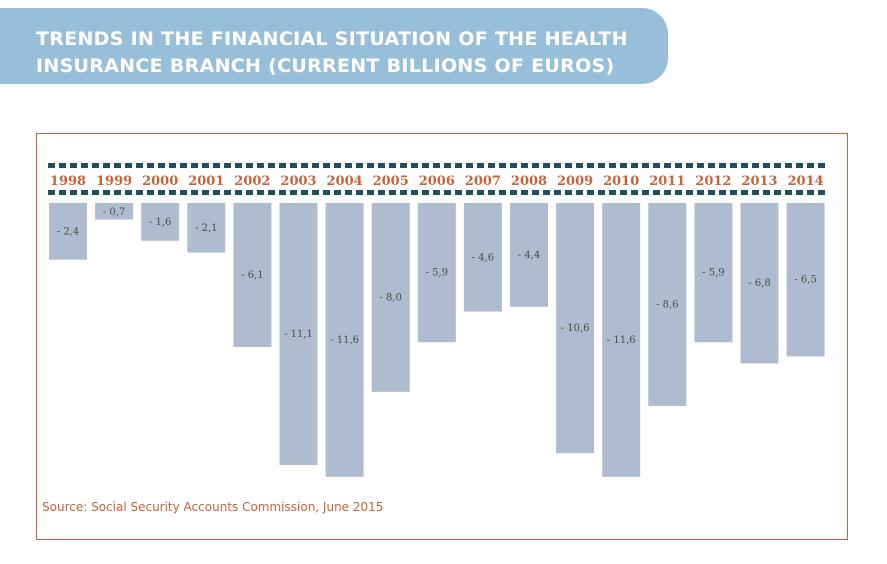  Describe the element at coordinates (114, 181) in the screenshot. I see `year-label-1999: 1999` at that location.